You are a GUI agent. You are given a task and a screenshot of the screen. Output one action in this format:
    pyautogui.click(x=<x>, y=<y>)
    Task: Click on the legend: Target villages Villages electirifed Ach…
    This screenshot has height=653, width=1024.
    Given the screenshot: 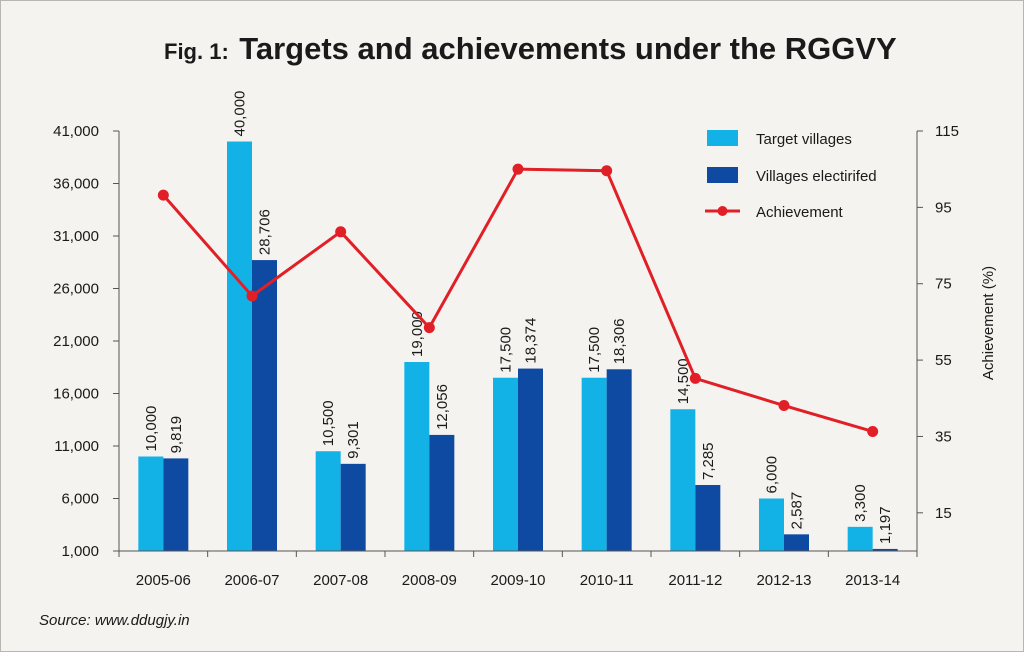 What is the action you would take?
    pyautogui.click(x=791, y=175)
    